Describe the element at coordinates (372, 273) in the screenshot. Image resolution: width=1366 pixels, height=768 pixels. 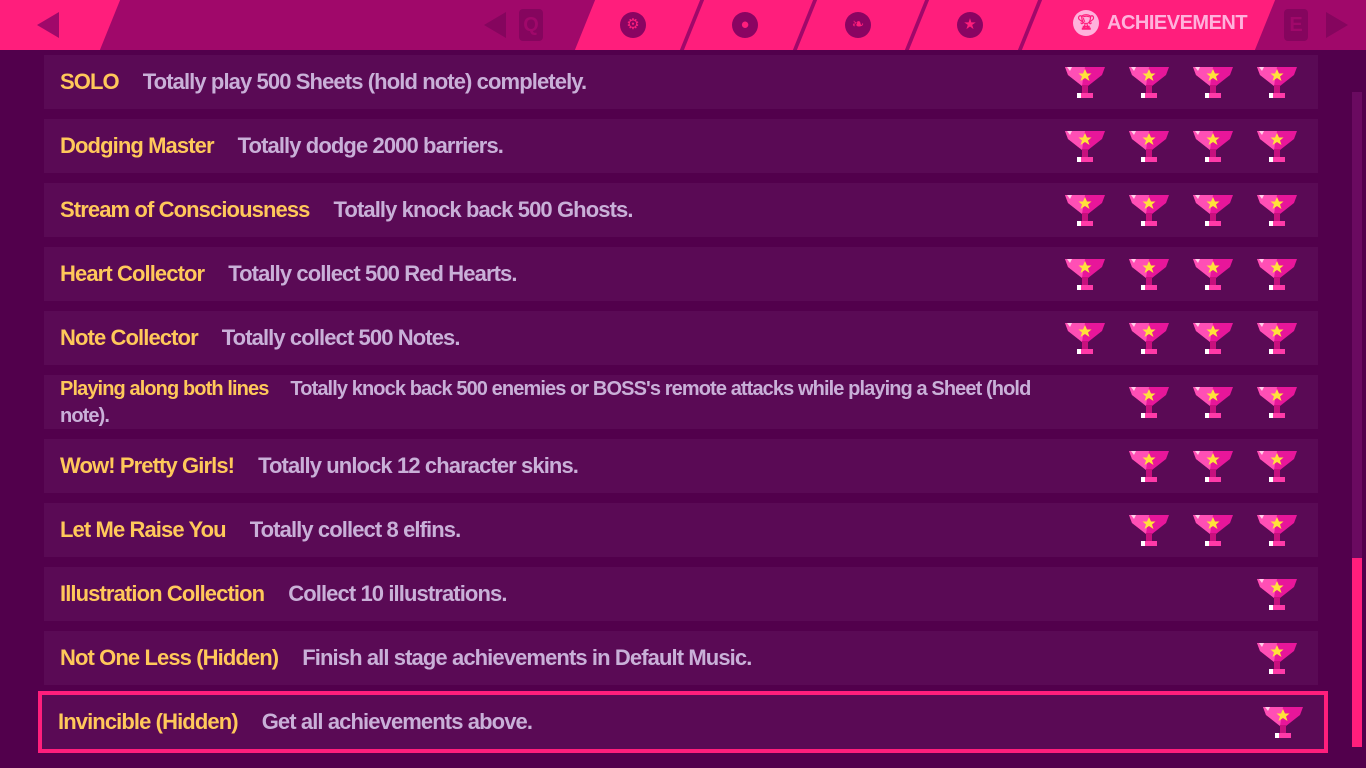
I see `achievement-desc: Totally collect 500 Red Hearts.` at that location.